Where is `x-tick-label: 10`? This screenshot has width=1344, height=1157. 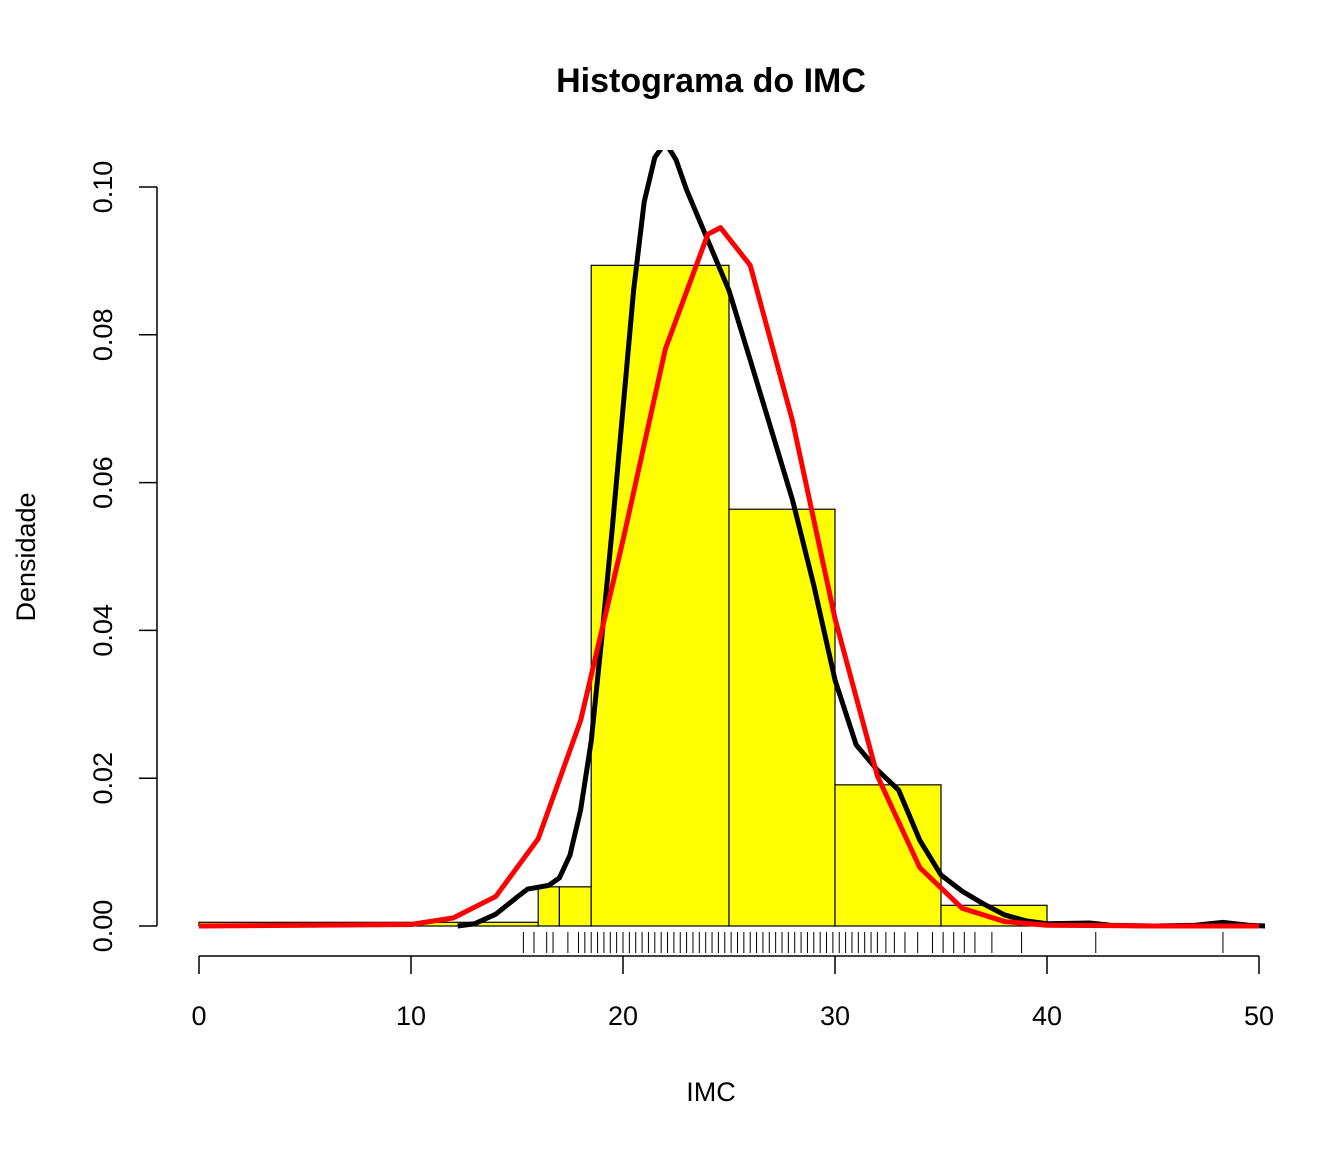
x-tick-label: 10 is located at coordinates (411, 1016).